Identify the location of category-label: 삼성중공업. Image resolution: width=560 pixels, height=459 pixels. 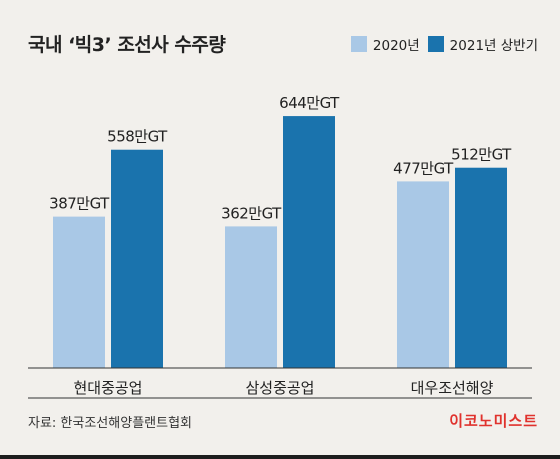
(279, 388).